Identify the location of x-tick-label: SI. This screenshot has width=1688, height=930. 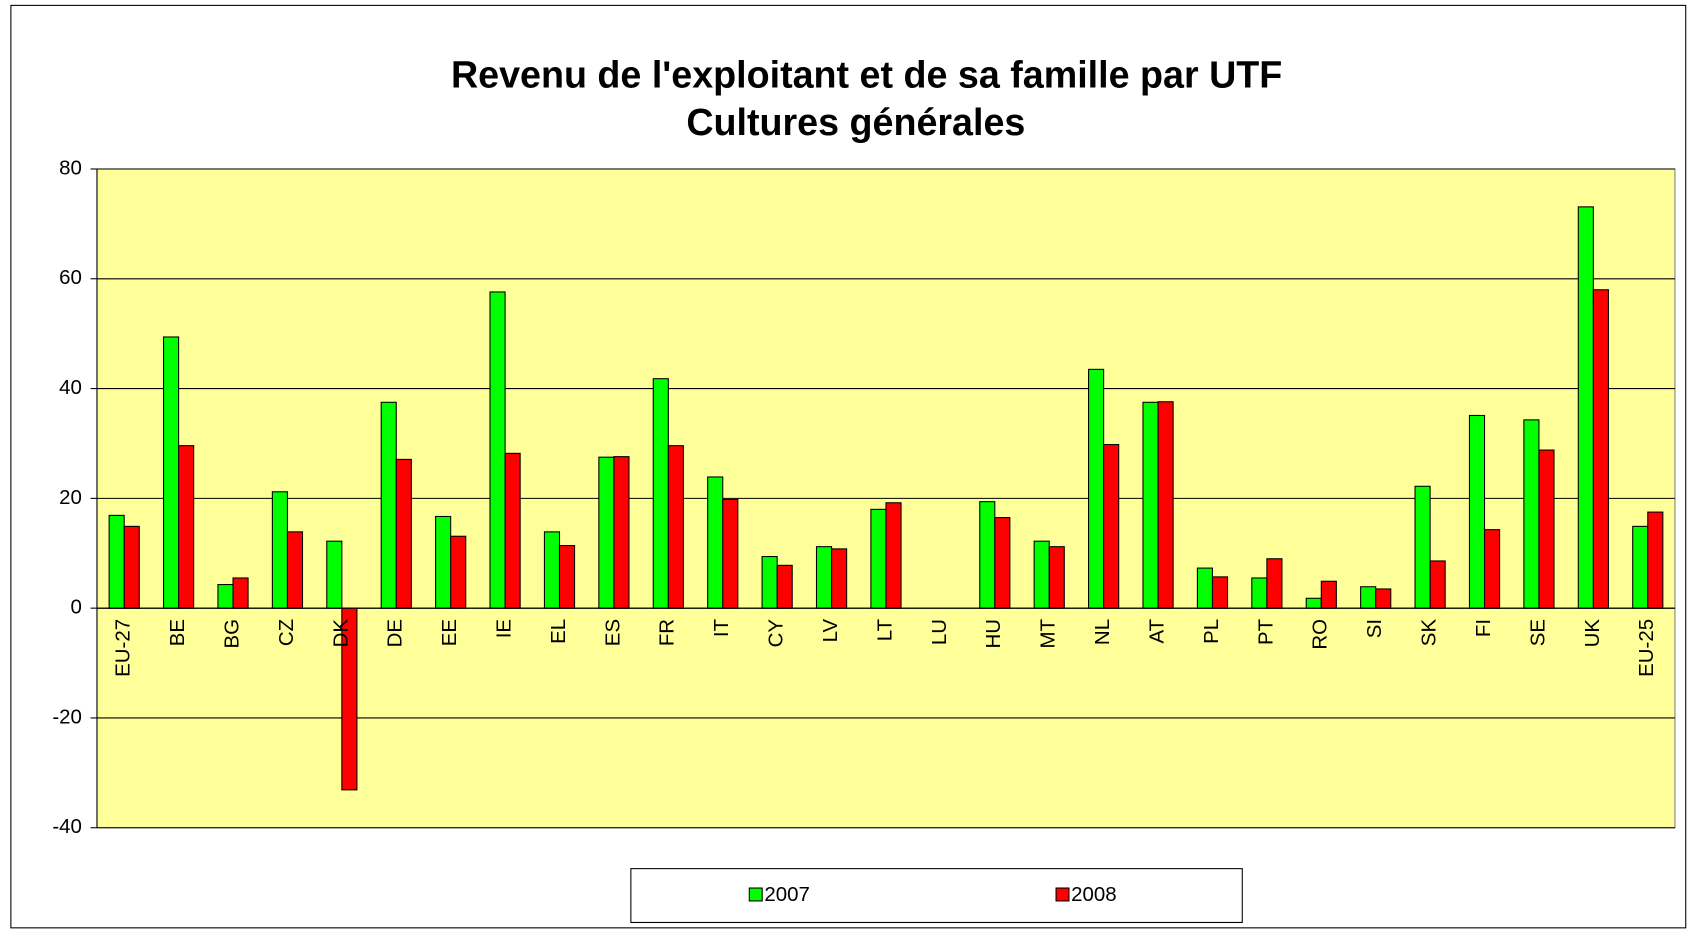
(1374, 628).